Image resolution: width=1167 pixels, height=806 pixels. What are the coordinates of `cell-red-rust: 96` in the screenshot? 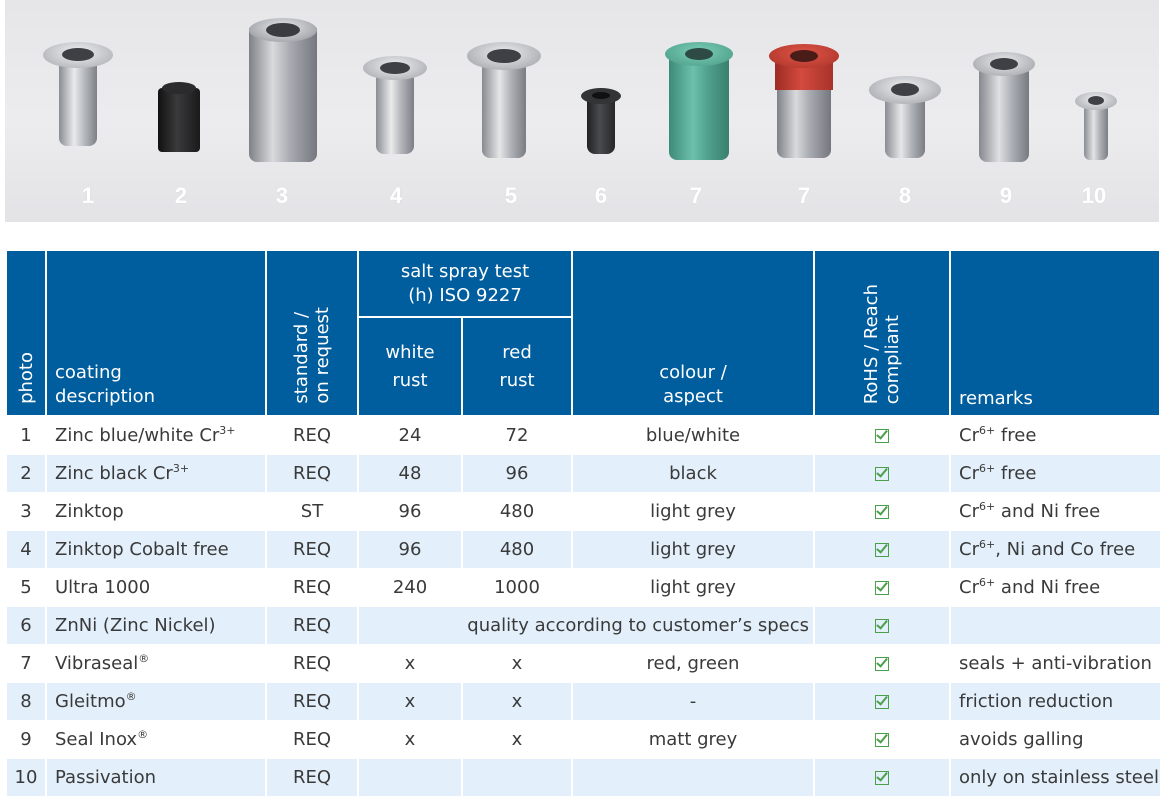 It's located at (516, 473).